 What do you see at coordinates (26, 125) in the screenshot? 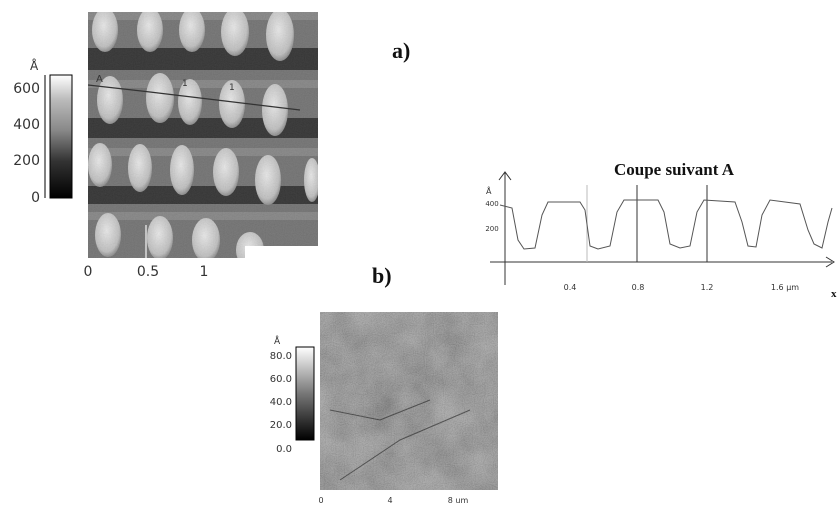
I see `colorbar-tick: 400` at bounding box center [26, 125].